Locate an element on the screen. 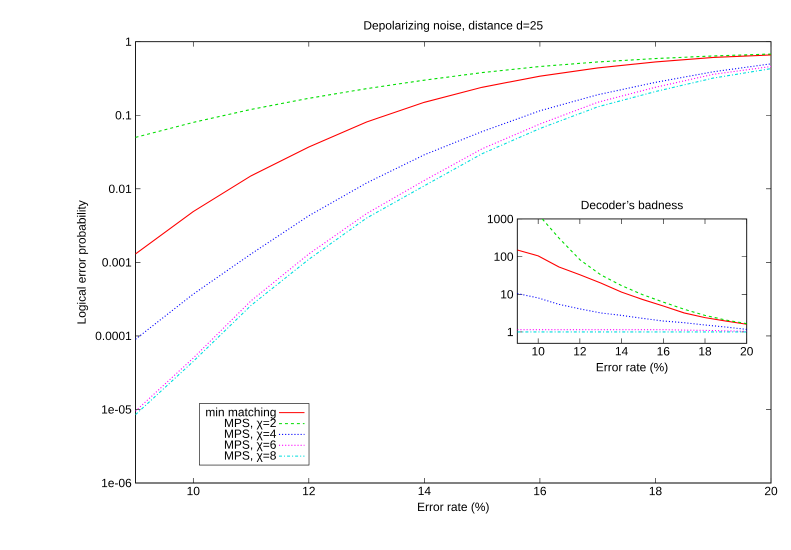  legend-label: MPS, χ=8 is located at coordinates (250, 456).